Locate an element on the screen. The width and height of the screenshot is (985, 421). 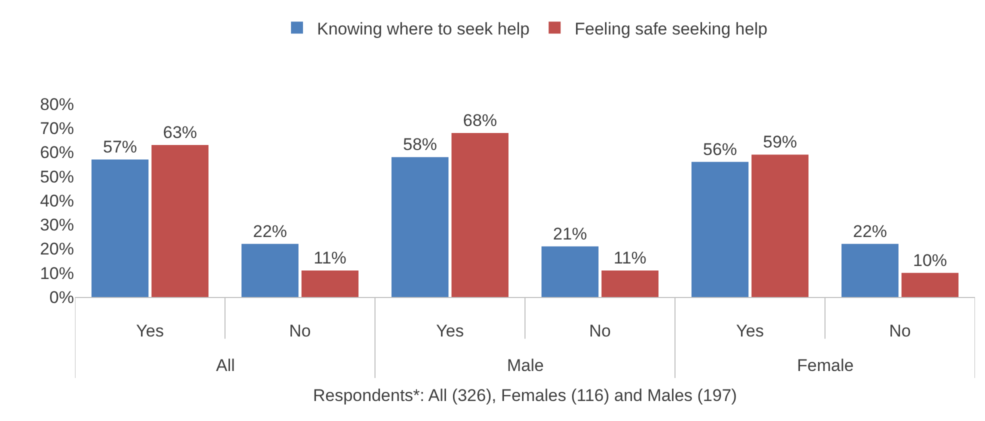
data-label: 21% is located at coordinates (570, 234).